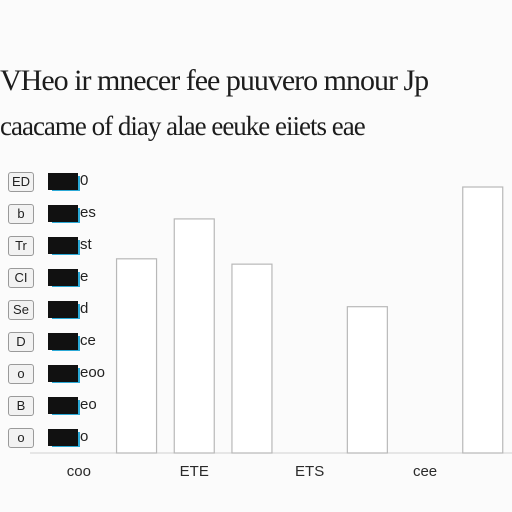  I want to click on legend-item: Tr st, so click(70, 245).